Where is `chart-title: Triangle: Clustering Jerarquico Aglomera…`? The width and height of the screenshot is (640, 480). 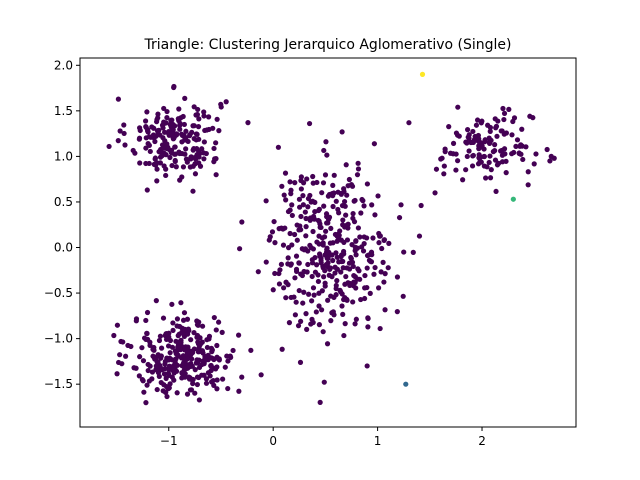
chart-title: Triangle: Clustering Jerarquico Aglomera… is located at coordinates (327, 45).